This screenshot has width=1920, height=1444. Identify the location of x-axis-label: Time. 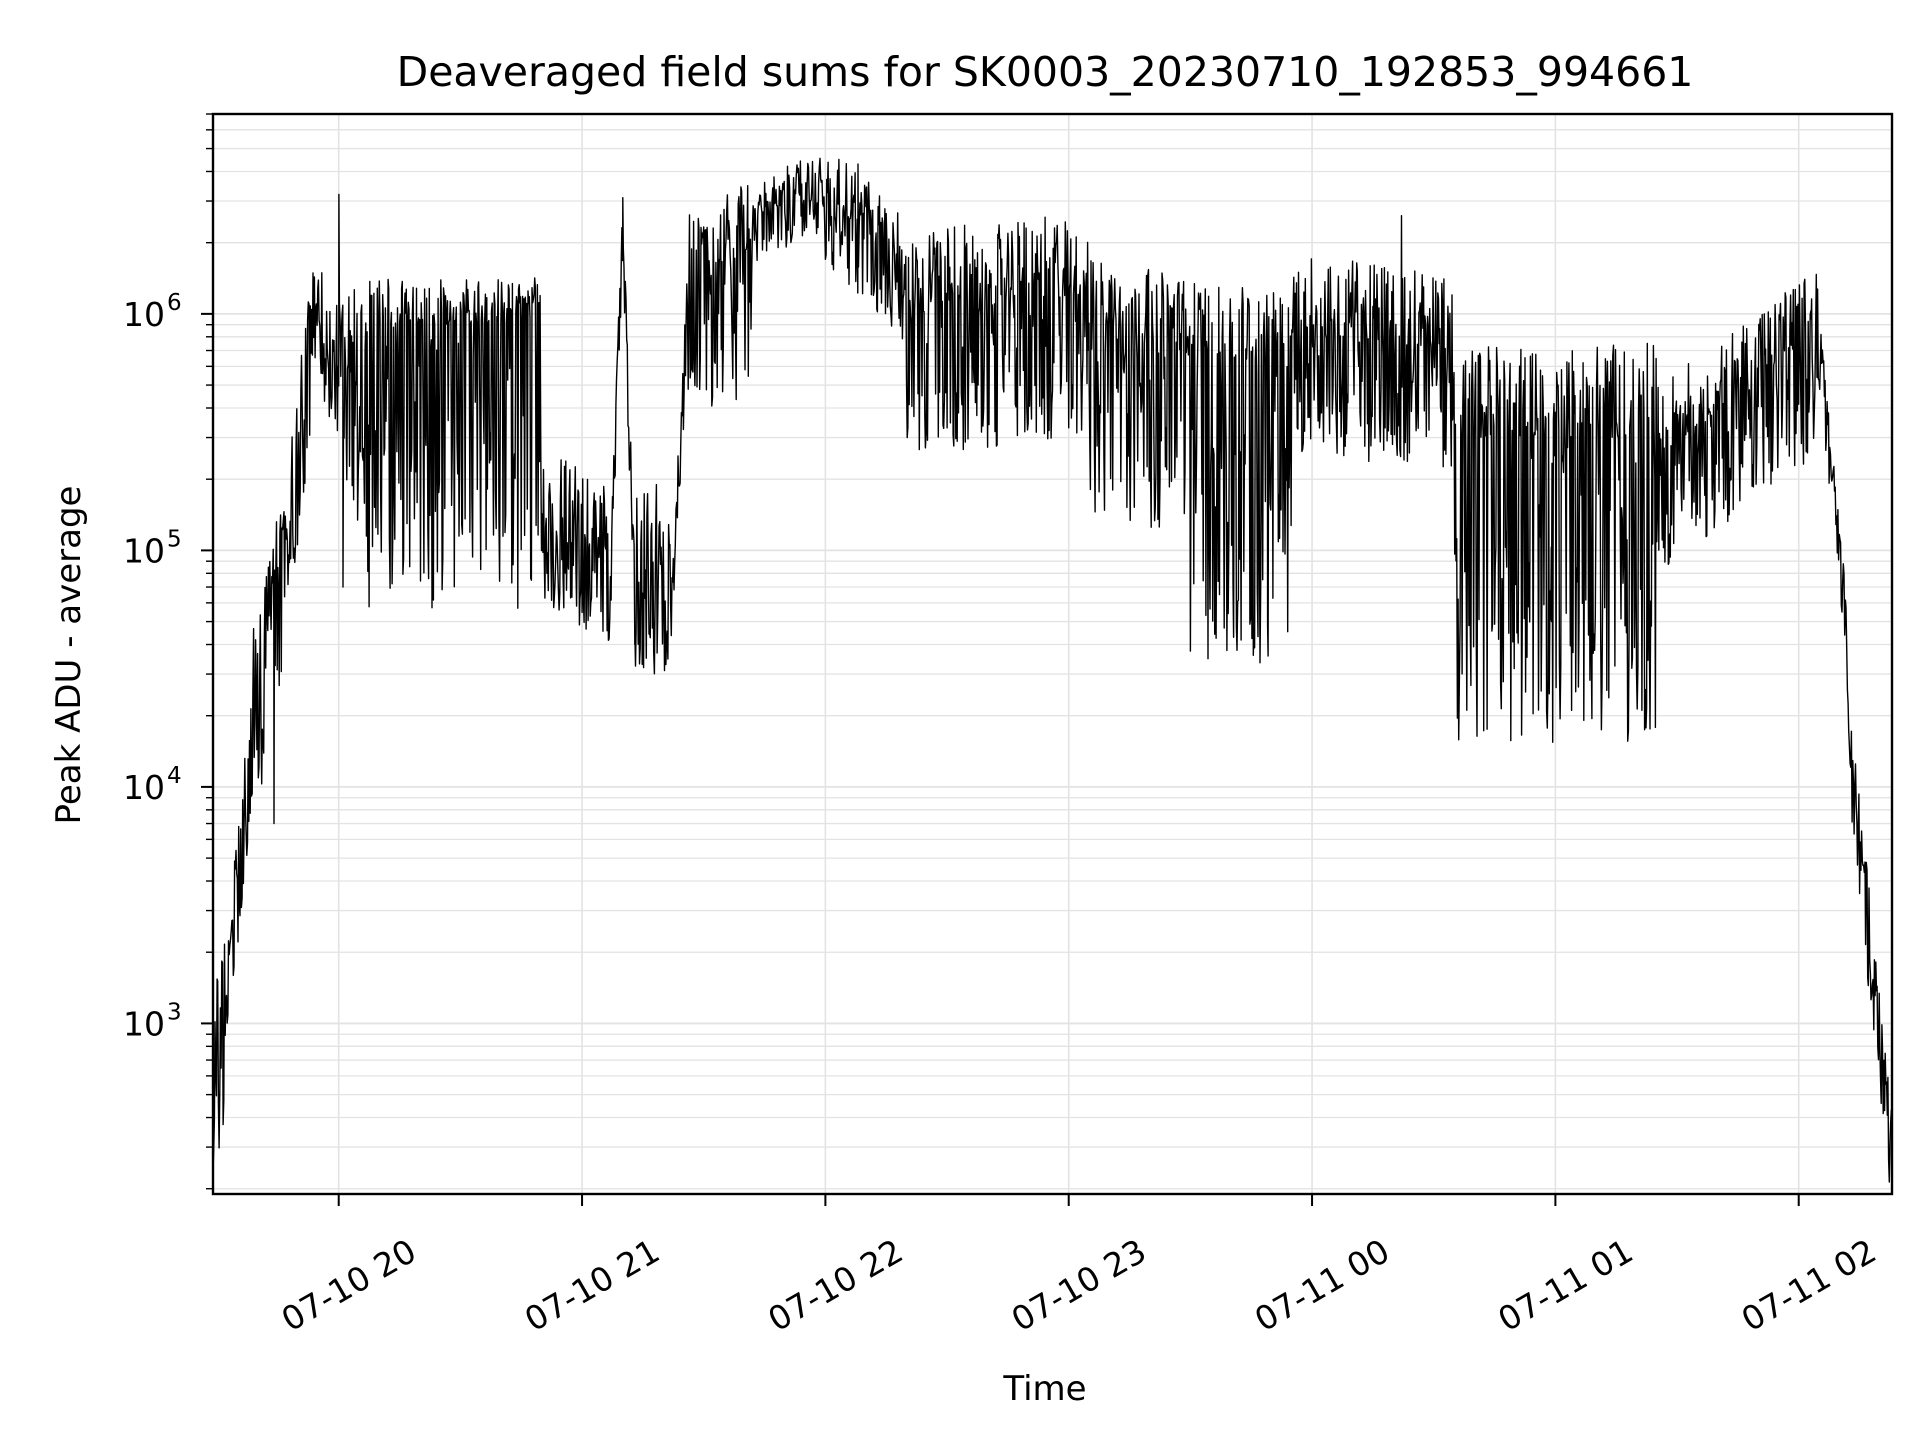
(1044, 1389).